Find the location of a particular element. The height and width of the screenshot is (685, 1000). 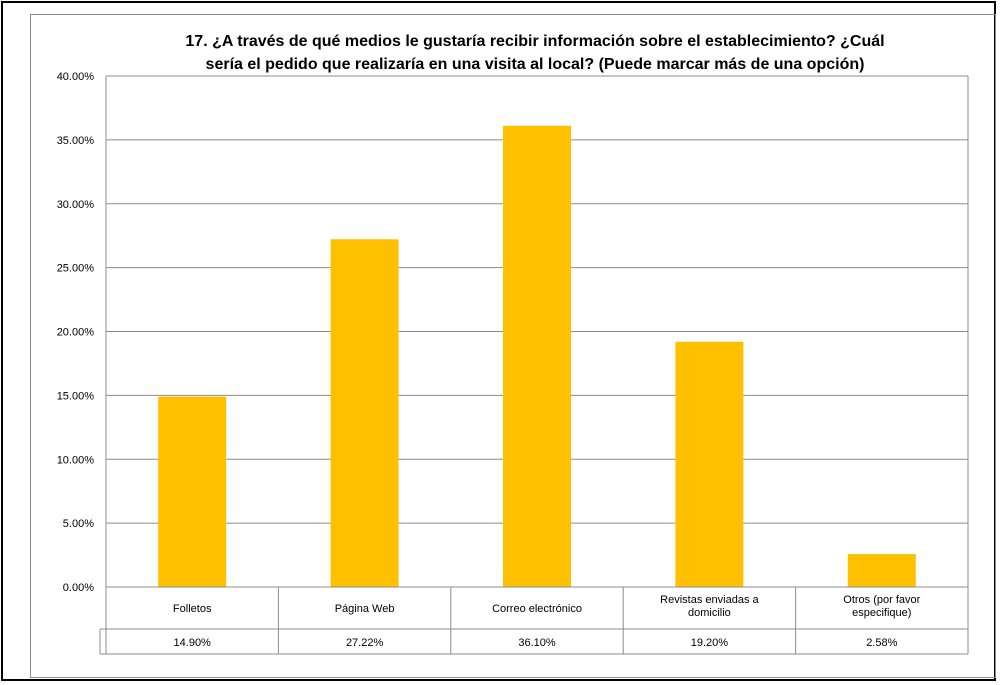

category-label-3: Correo electrónico is located at coordinates (537, 609).